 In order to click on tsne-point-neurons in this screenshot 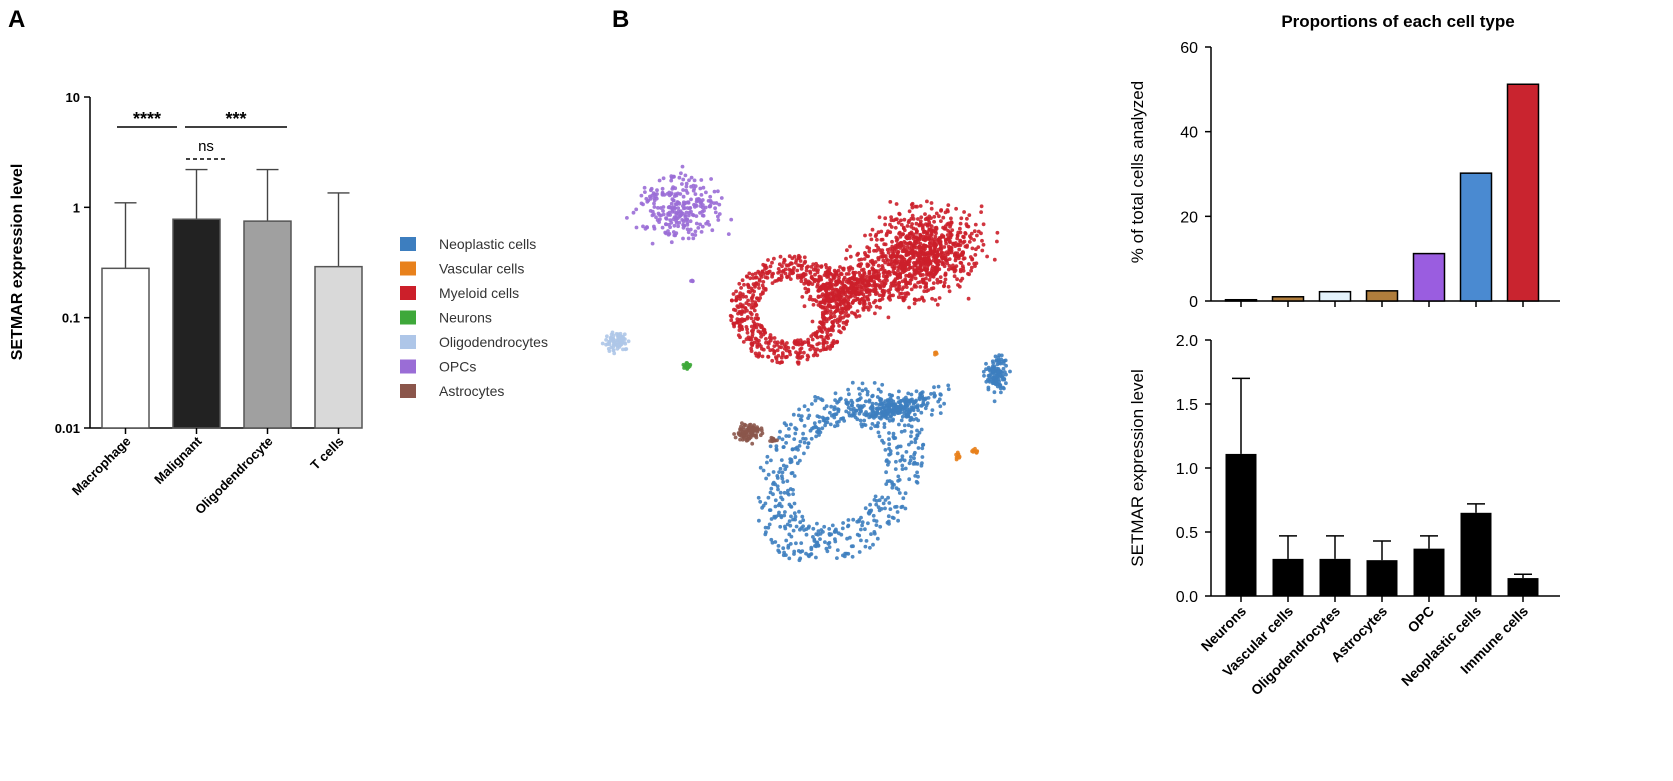, I will do `click(687, 369)`.